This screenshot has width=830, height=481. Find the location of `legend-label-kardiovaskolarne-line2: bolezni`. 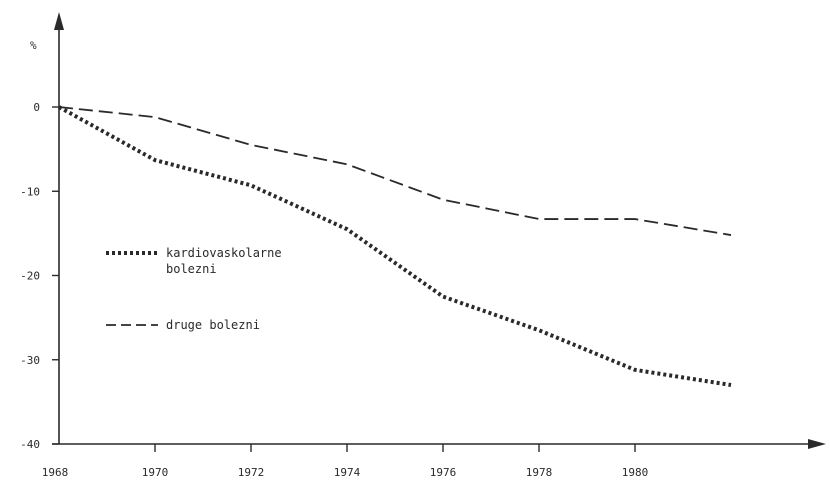

legend-label-kardiovaskolarne-line2: bolezni is located at coordinates (191, 269).